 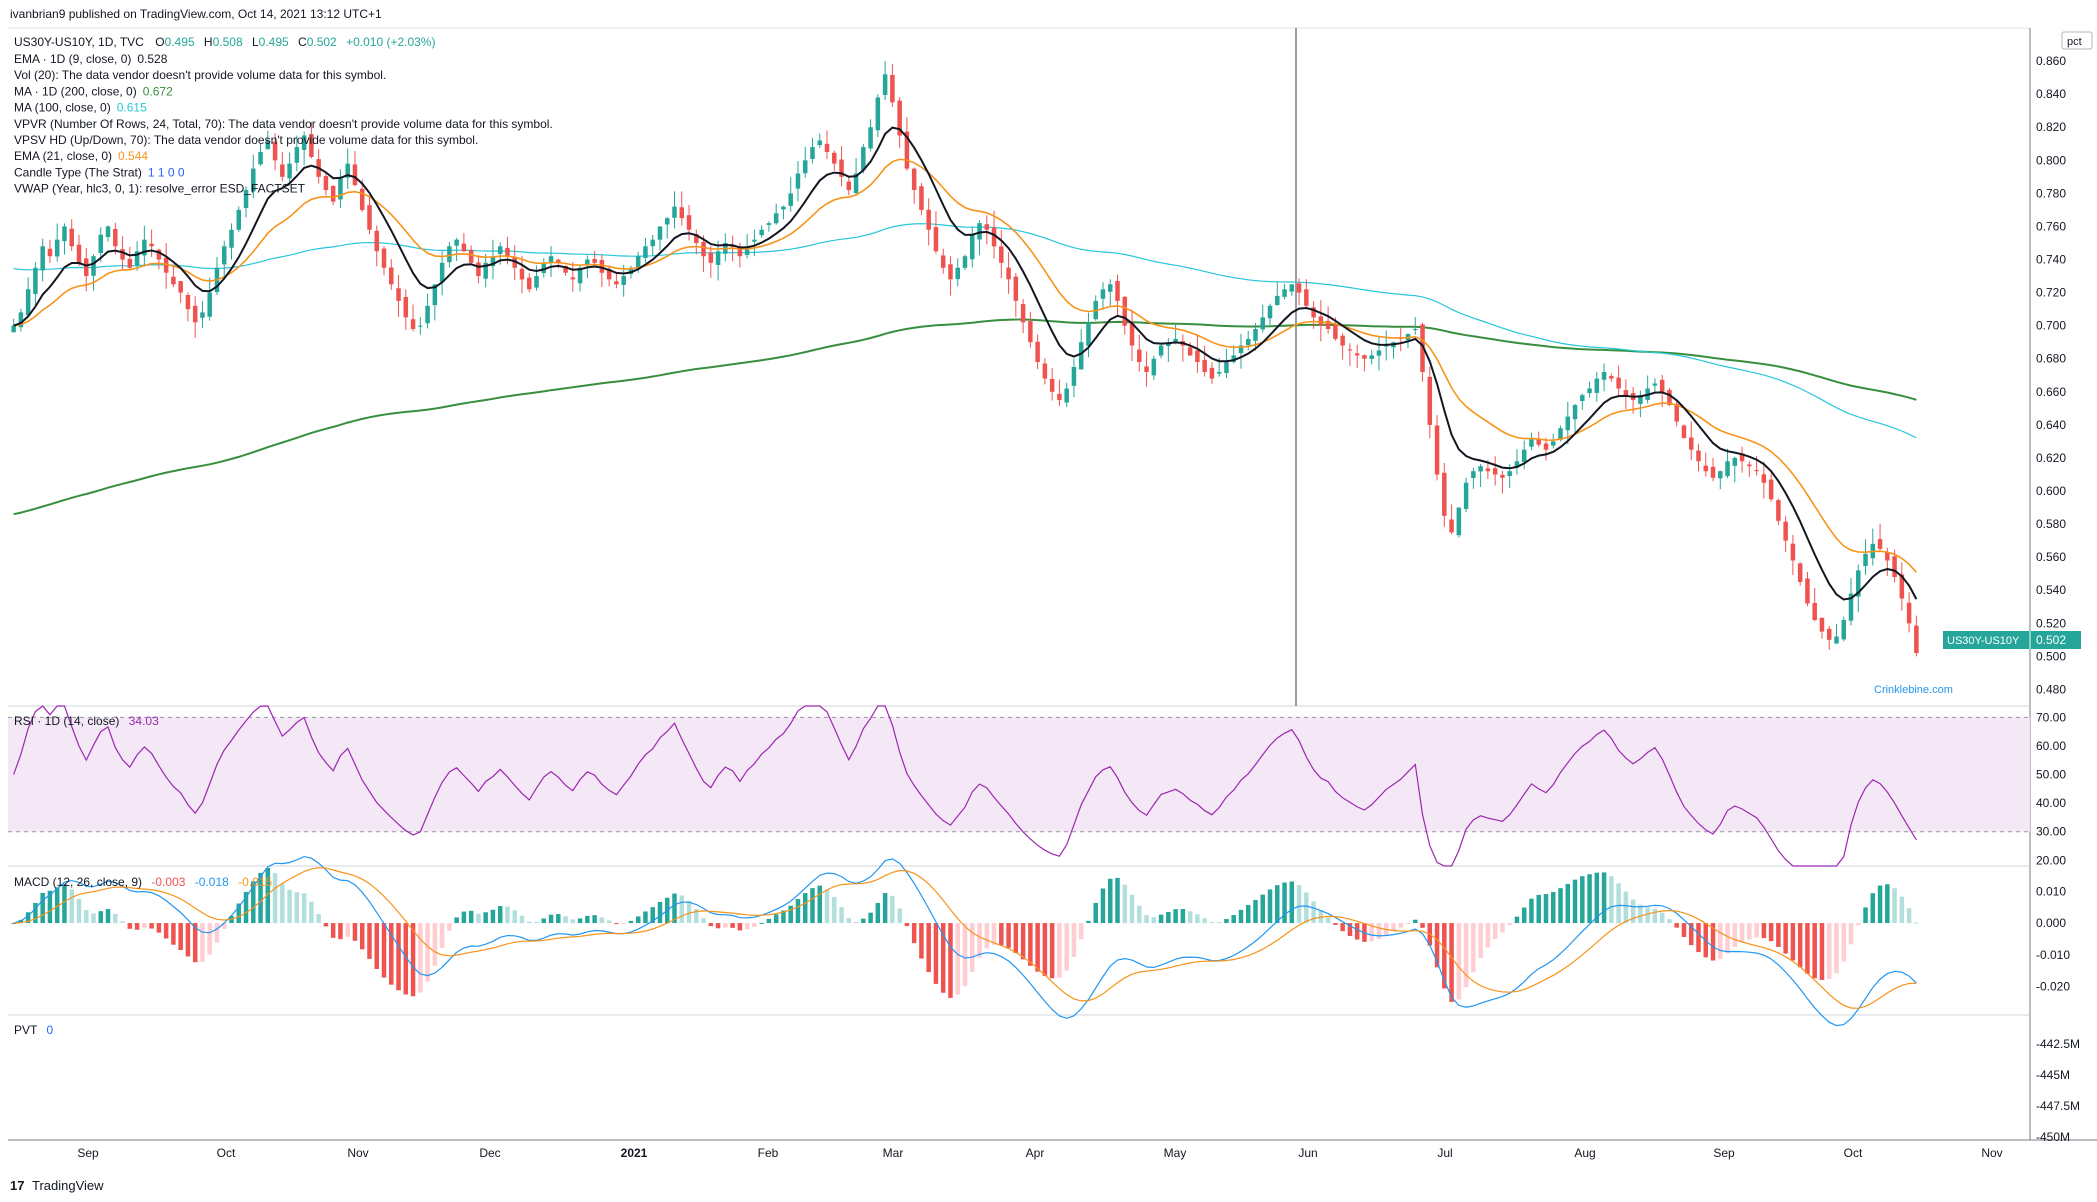 What do you see at coordinates (88, 1153) in the screenshot?
I see `time-tick: Sep` at bounding box center [88, 1153].